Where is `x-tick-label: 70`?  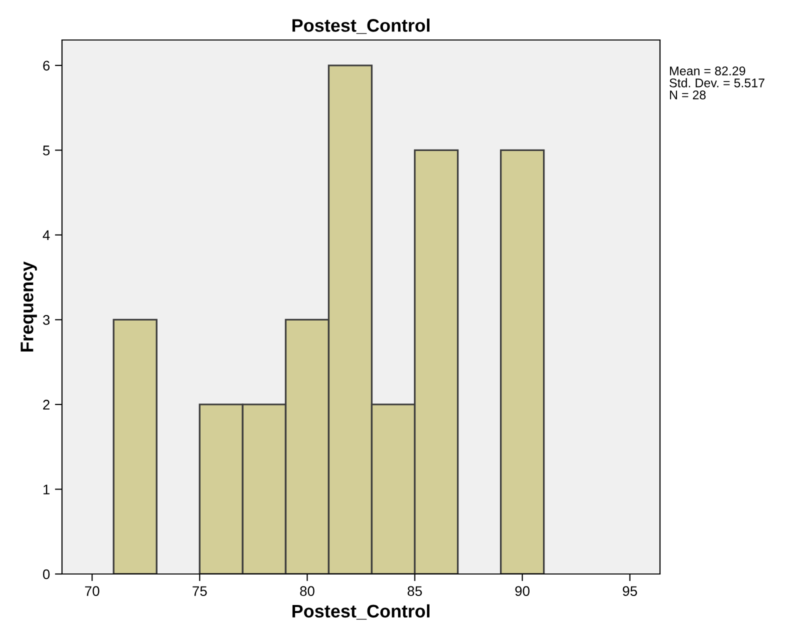
x-tick-label: 70 is located at coordinates (92, 591).